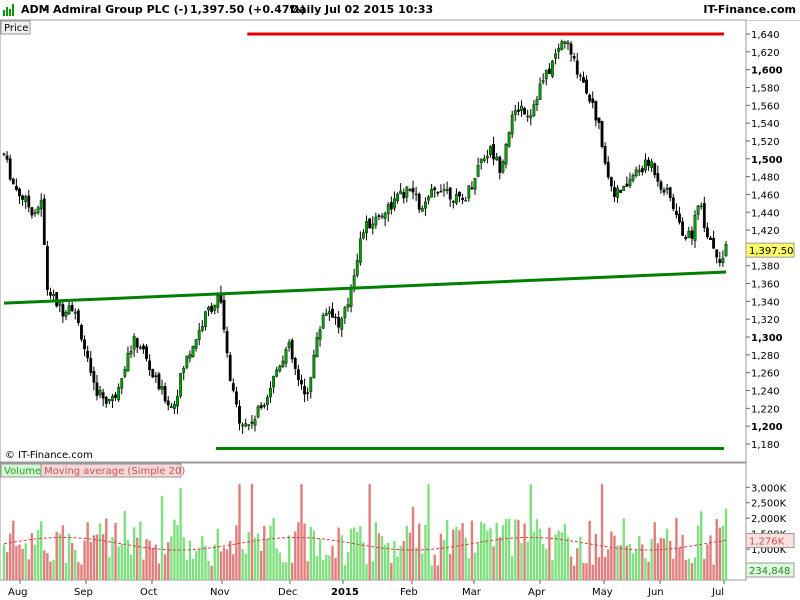 This screenshot has height=600, width=800. I want to click on price-tick-label: 1,260, so click(765, 374).